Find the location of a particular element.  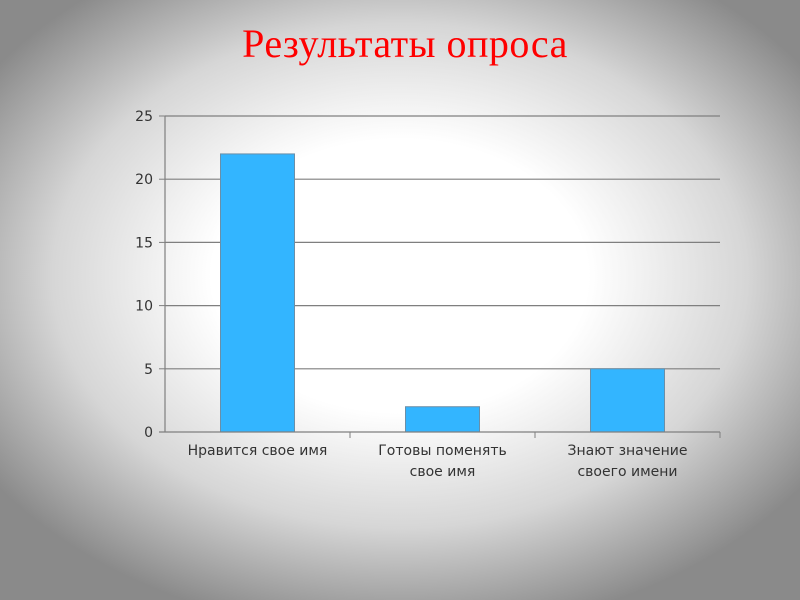

y-tick-label: 10 is located at coordinates (144, 307).